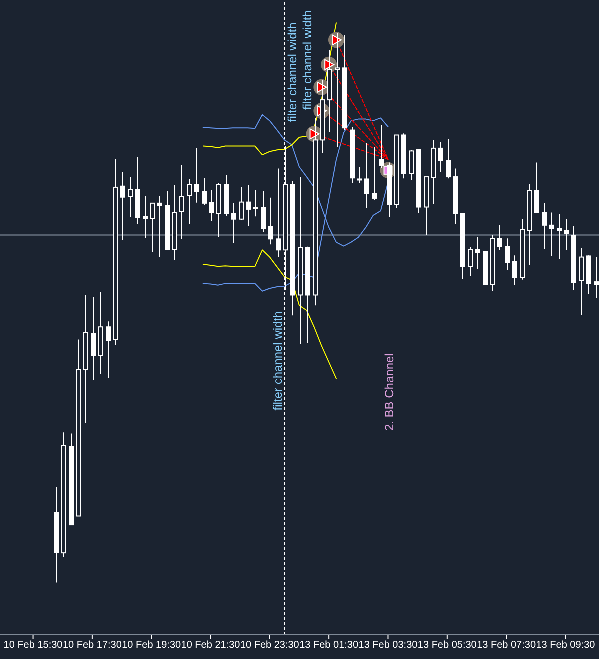  Describe the element at coordinates (152, 646) in the screenshot. I see `x-tick-label: 10 Feb 19:30` at that location.